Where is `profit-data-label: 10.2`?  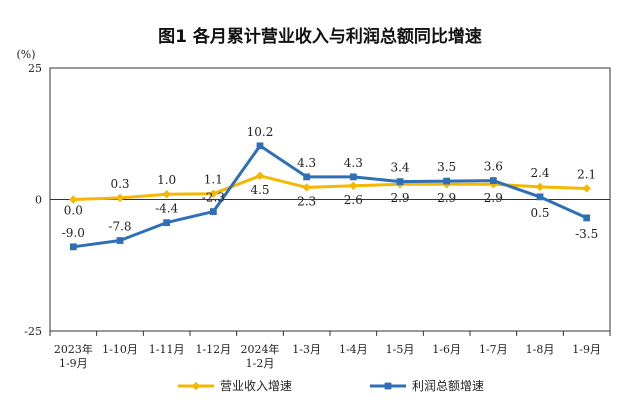
profit-data-label: 10.2 is located at coordinates (260, 132).